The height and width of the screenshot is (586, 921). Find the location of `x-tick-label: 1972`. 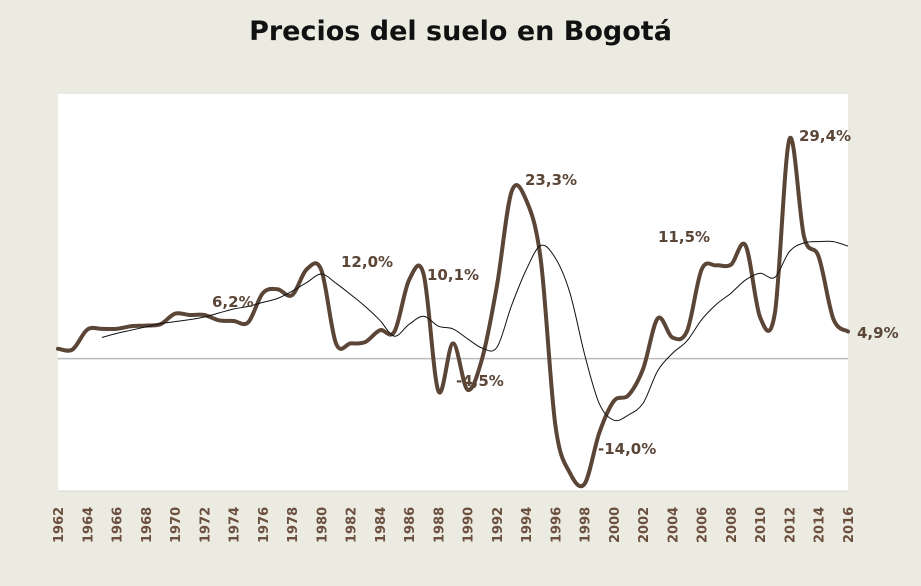

x-tick-label: 1972 is located at coordinates (205, 525).